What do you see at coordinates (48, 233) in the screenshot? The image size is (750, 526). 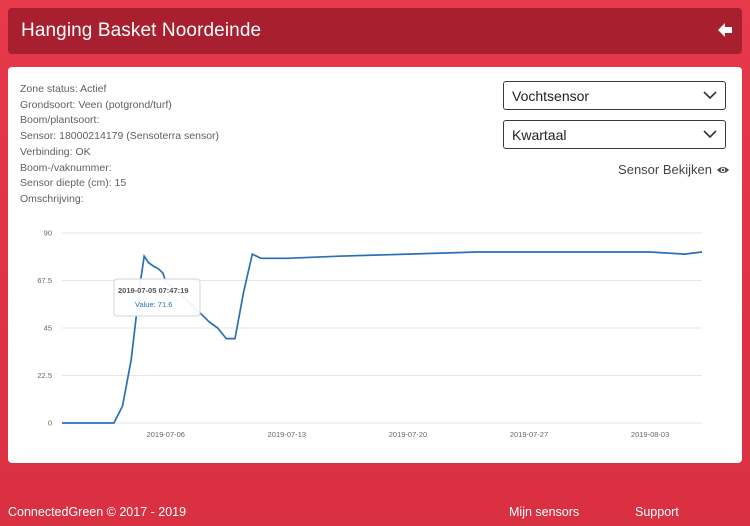 I see `y-tick-label: 90` at bounding box center [48, 233].